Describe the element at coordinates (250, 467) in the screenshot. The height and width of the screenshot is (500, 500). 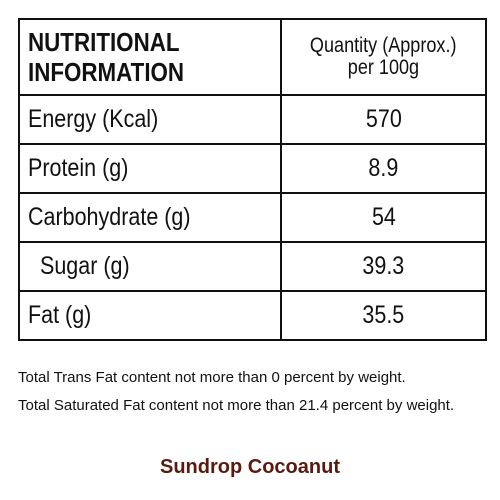
I see `brand-name: Sundrop Cocoanut` at that location.